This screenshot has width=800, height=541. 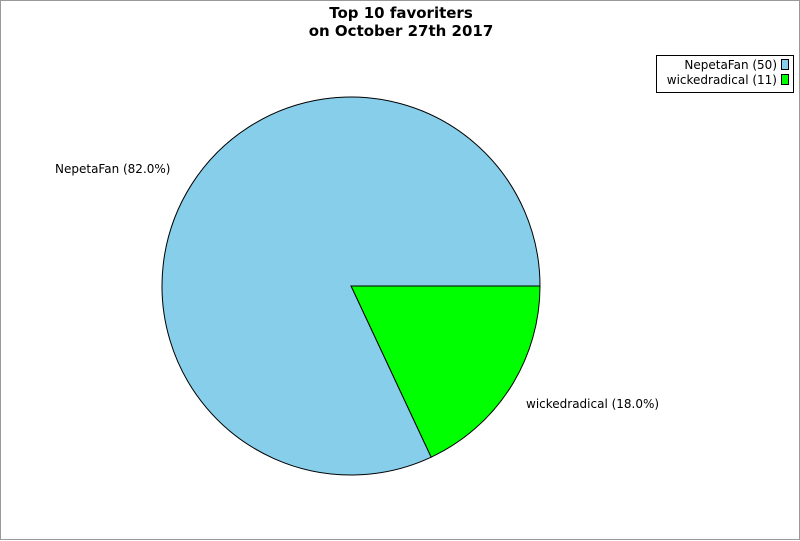 What do you see at coordinates (592, 404) in the screenshot?
I see `slice-label-wickedradical: wickedradical (18.0%)` at bounding box center [592, 404].